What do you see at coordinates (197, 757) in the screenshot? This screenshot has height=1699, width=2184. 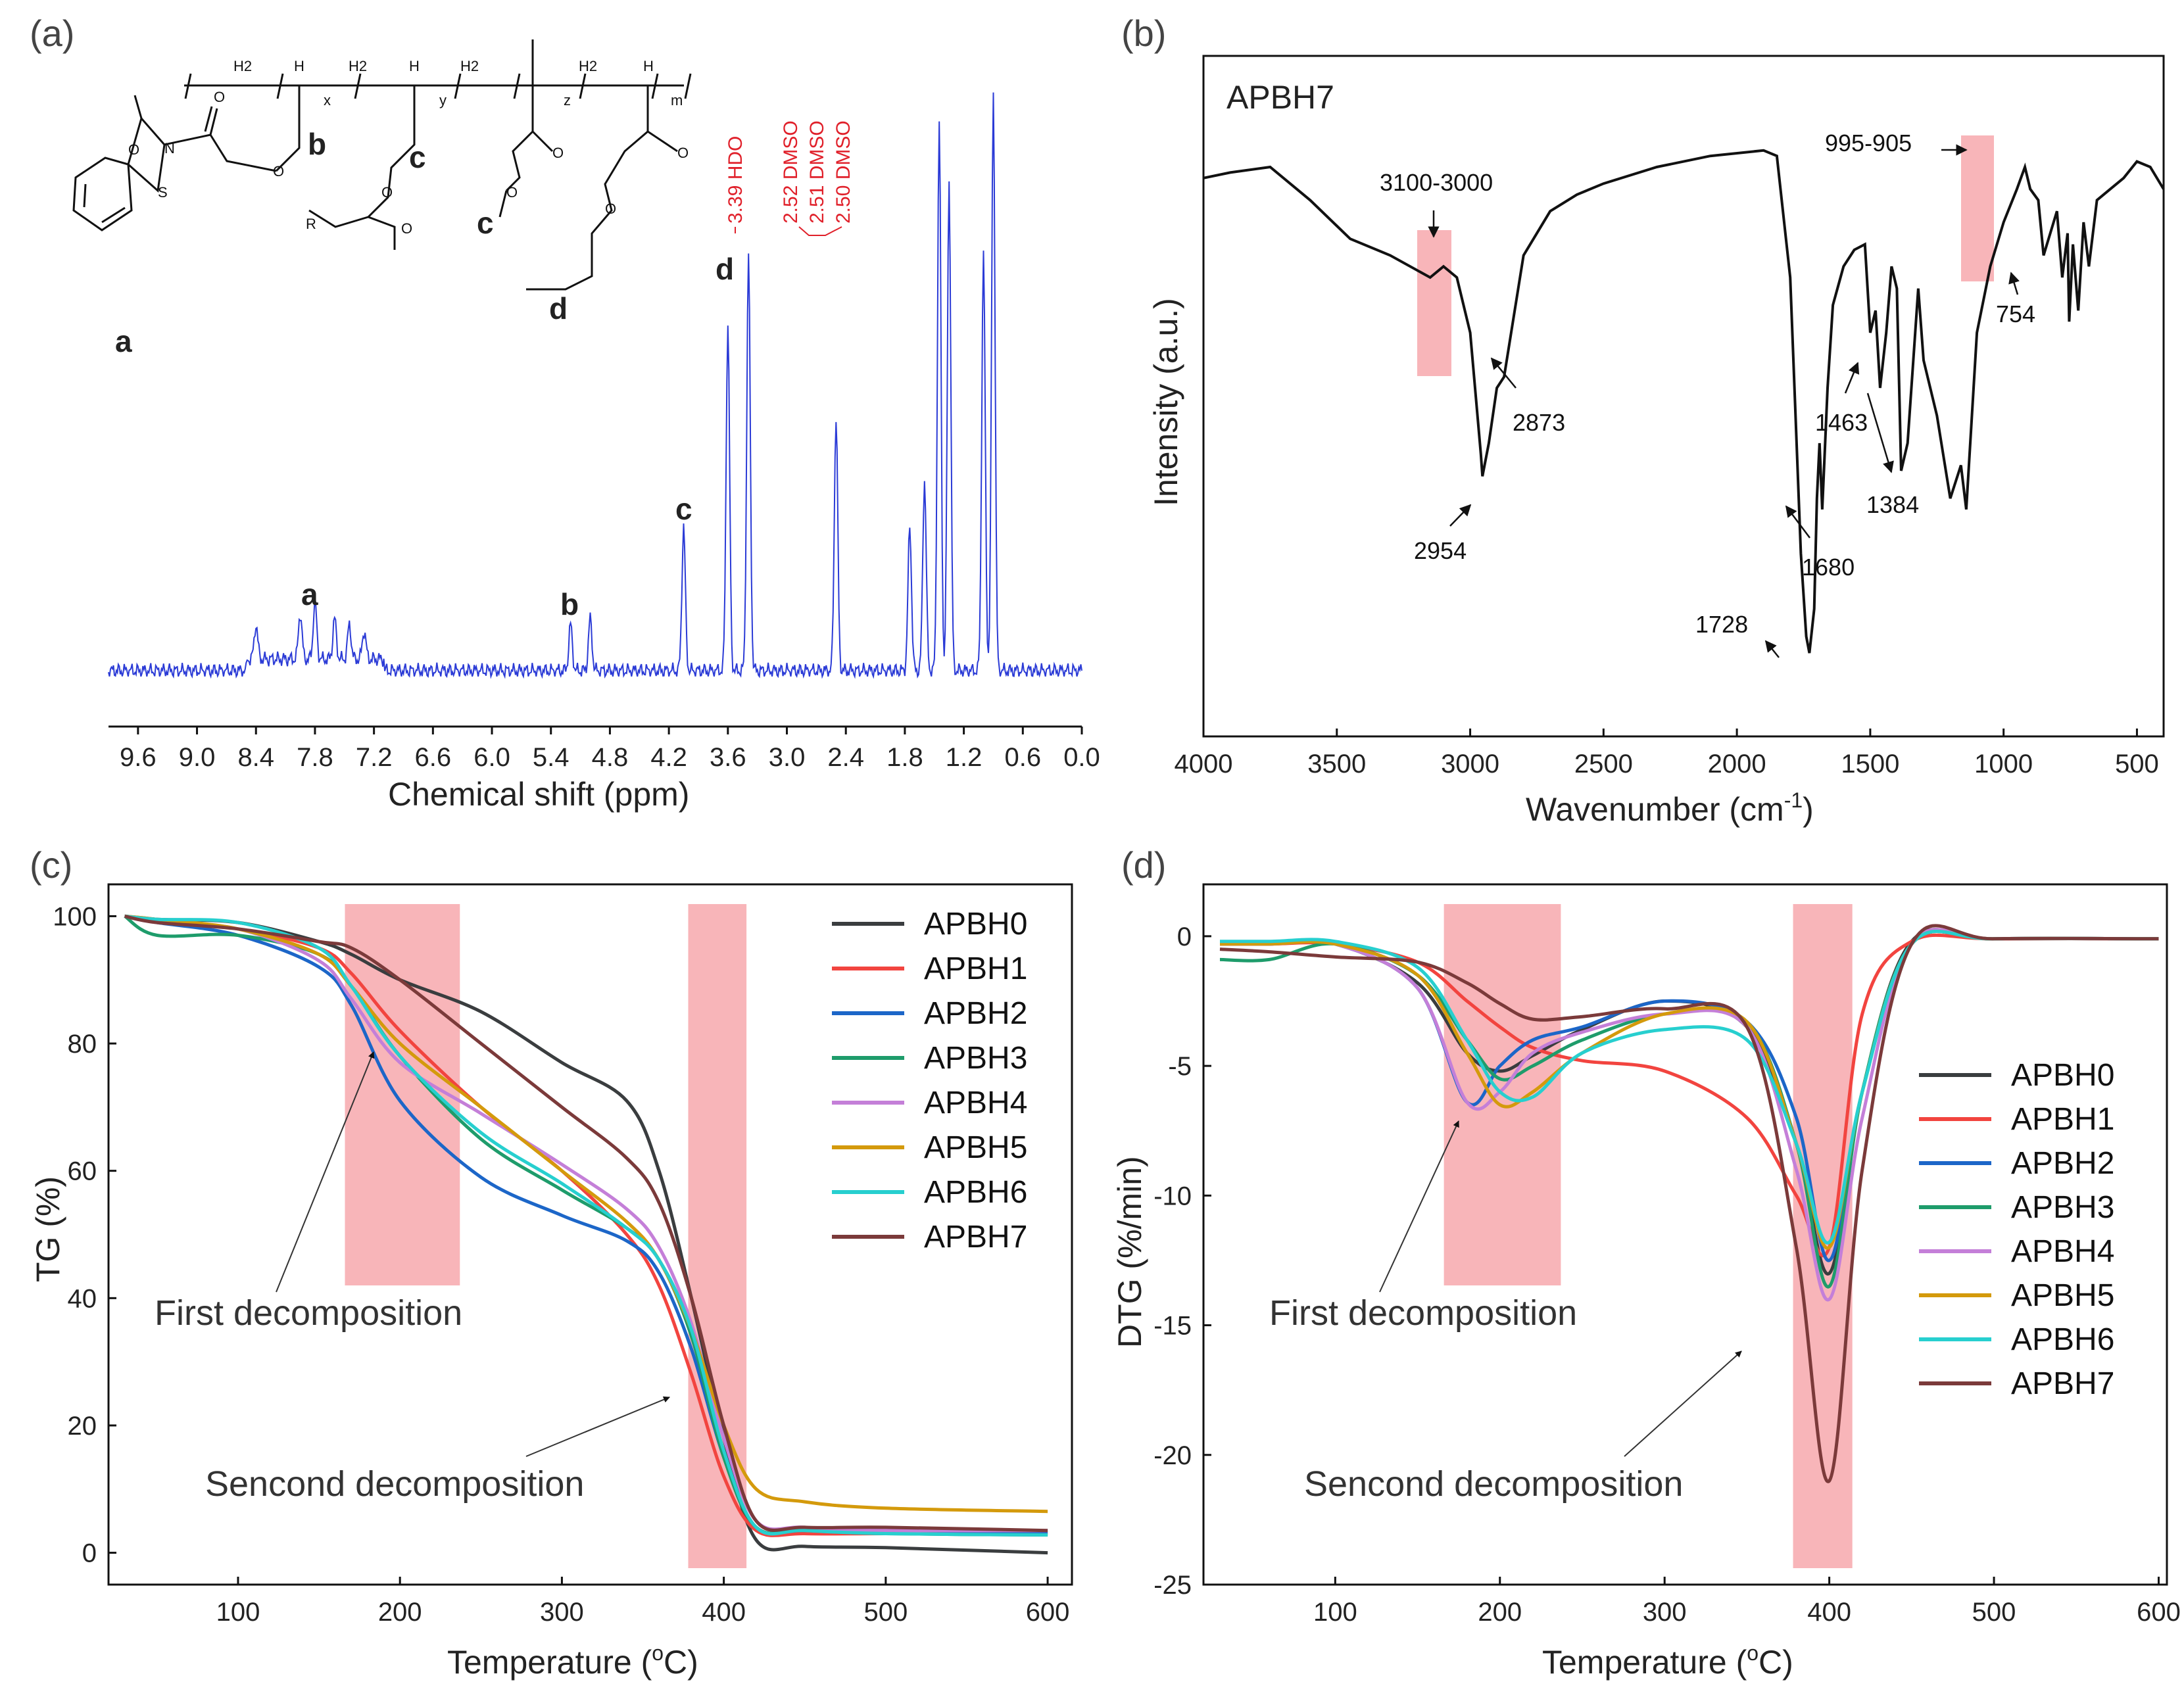 I see `a-tick-label: 9.0` at bounding box center [197, 757].